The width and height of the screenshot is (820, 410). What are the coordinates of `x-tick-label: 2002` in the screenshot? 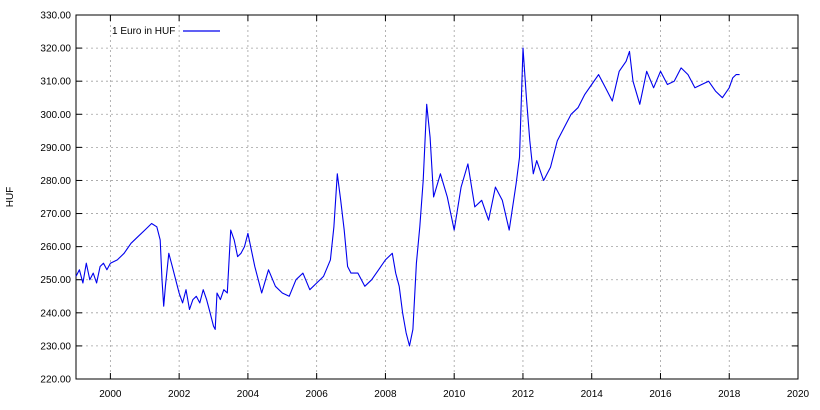 It's located at (179, 394).